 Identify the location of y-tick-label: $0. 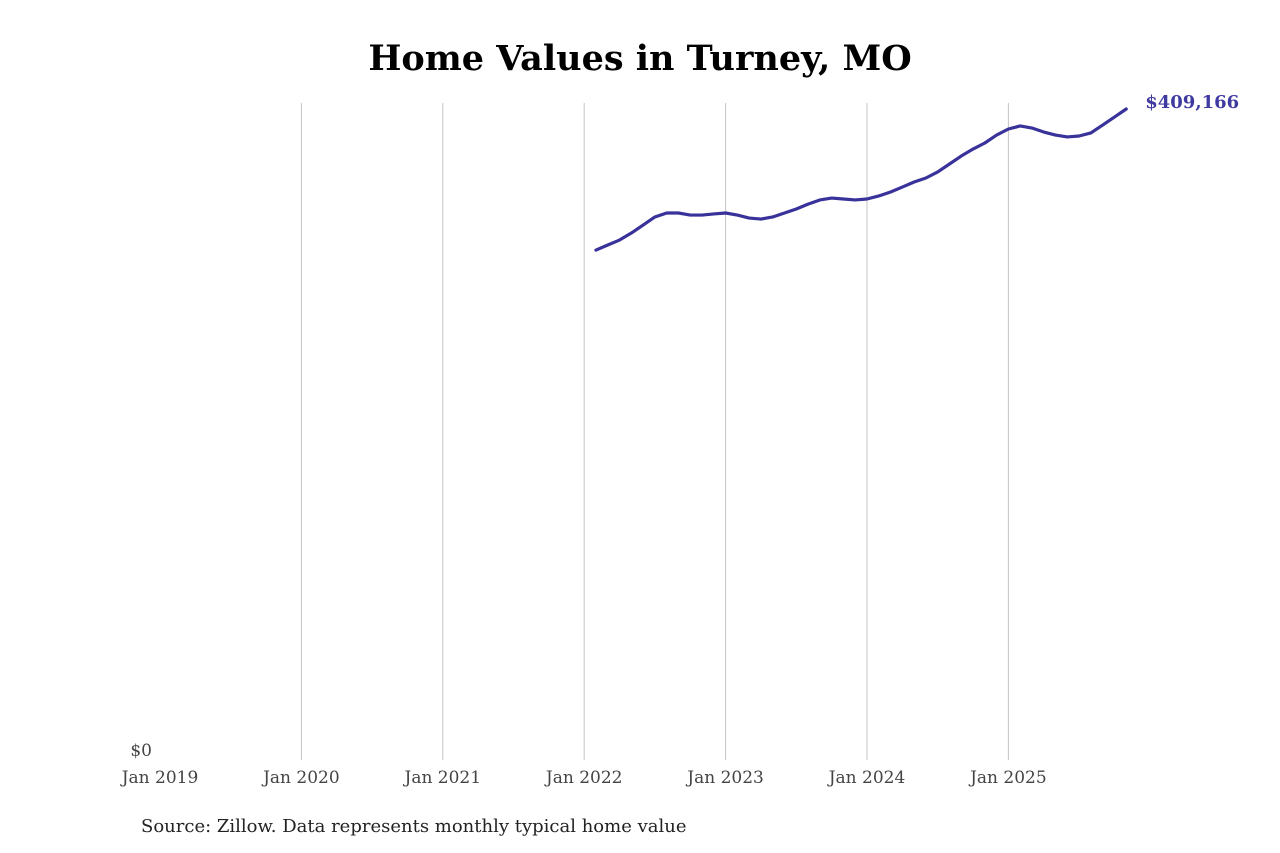
(141, 751).